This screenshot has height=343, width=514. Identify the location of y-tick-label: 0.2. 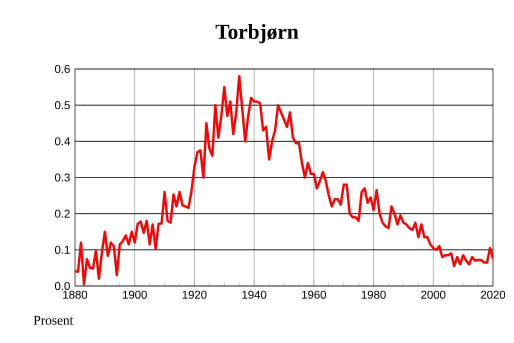
(62, 214).